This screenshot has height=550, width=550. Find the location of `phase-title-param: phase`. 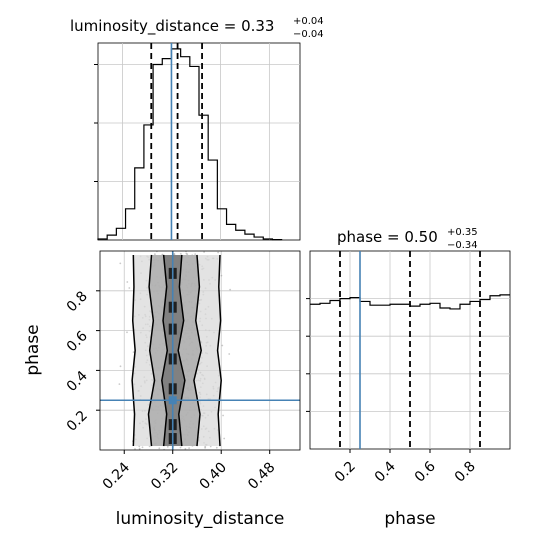

phase-title-param: phase is located at coordinates (359, 237).